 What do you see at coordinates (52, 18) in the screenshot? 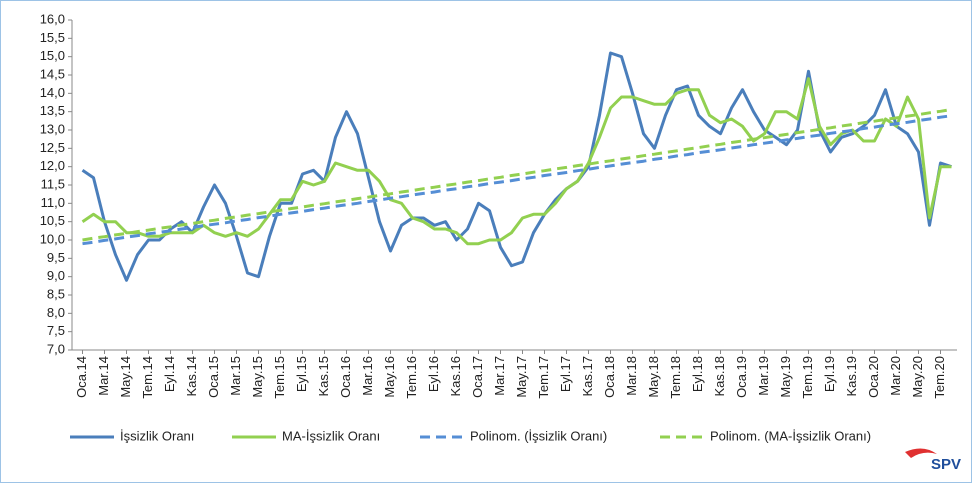
I see `y-tick-label: 16,0` at bounding box center [52, 18].